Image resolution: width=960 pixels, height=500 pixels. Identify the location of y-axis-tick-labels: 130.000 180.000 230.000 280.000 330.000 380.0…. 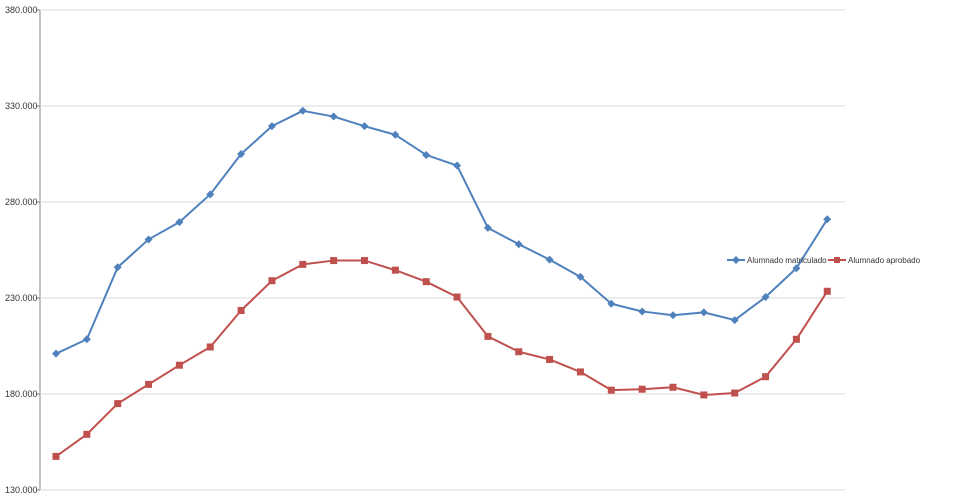
(21, 250).